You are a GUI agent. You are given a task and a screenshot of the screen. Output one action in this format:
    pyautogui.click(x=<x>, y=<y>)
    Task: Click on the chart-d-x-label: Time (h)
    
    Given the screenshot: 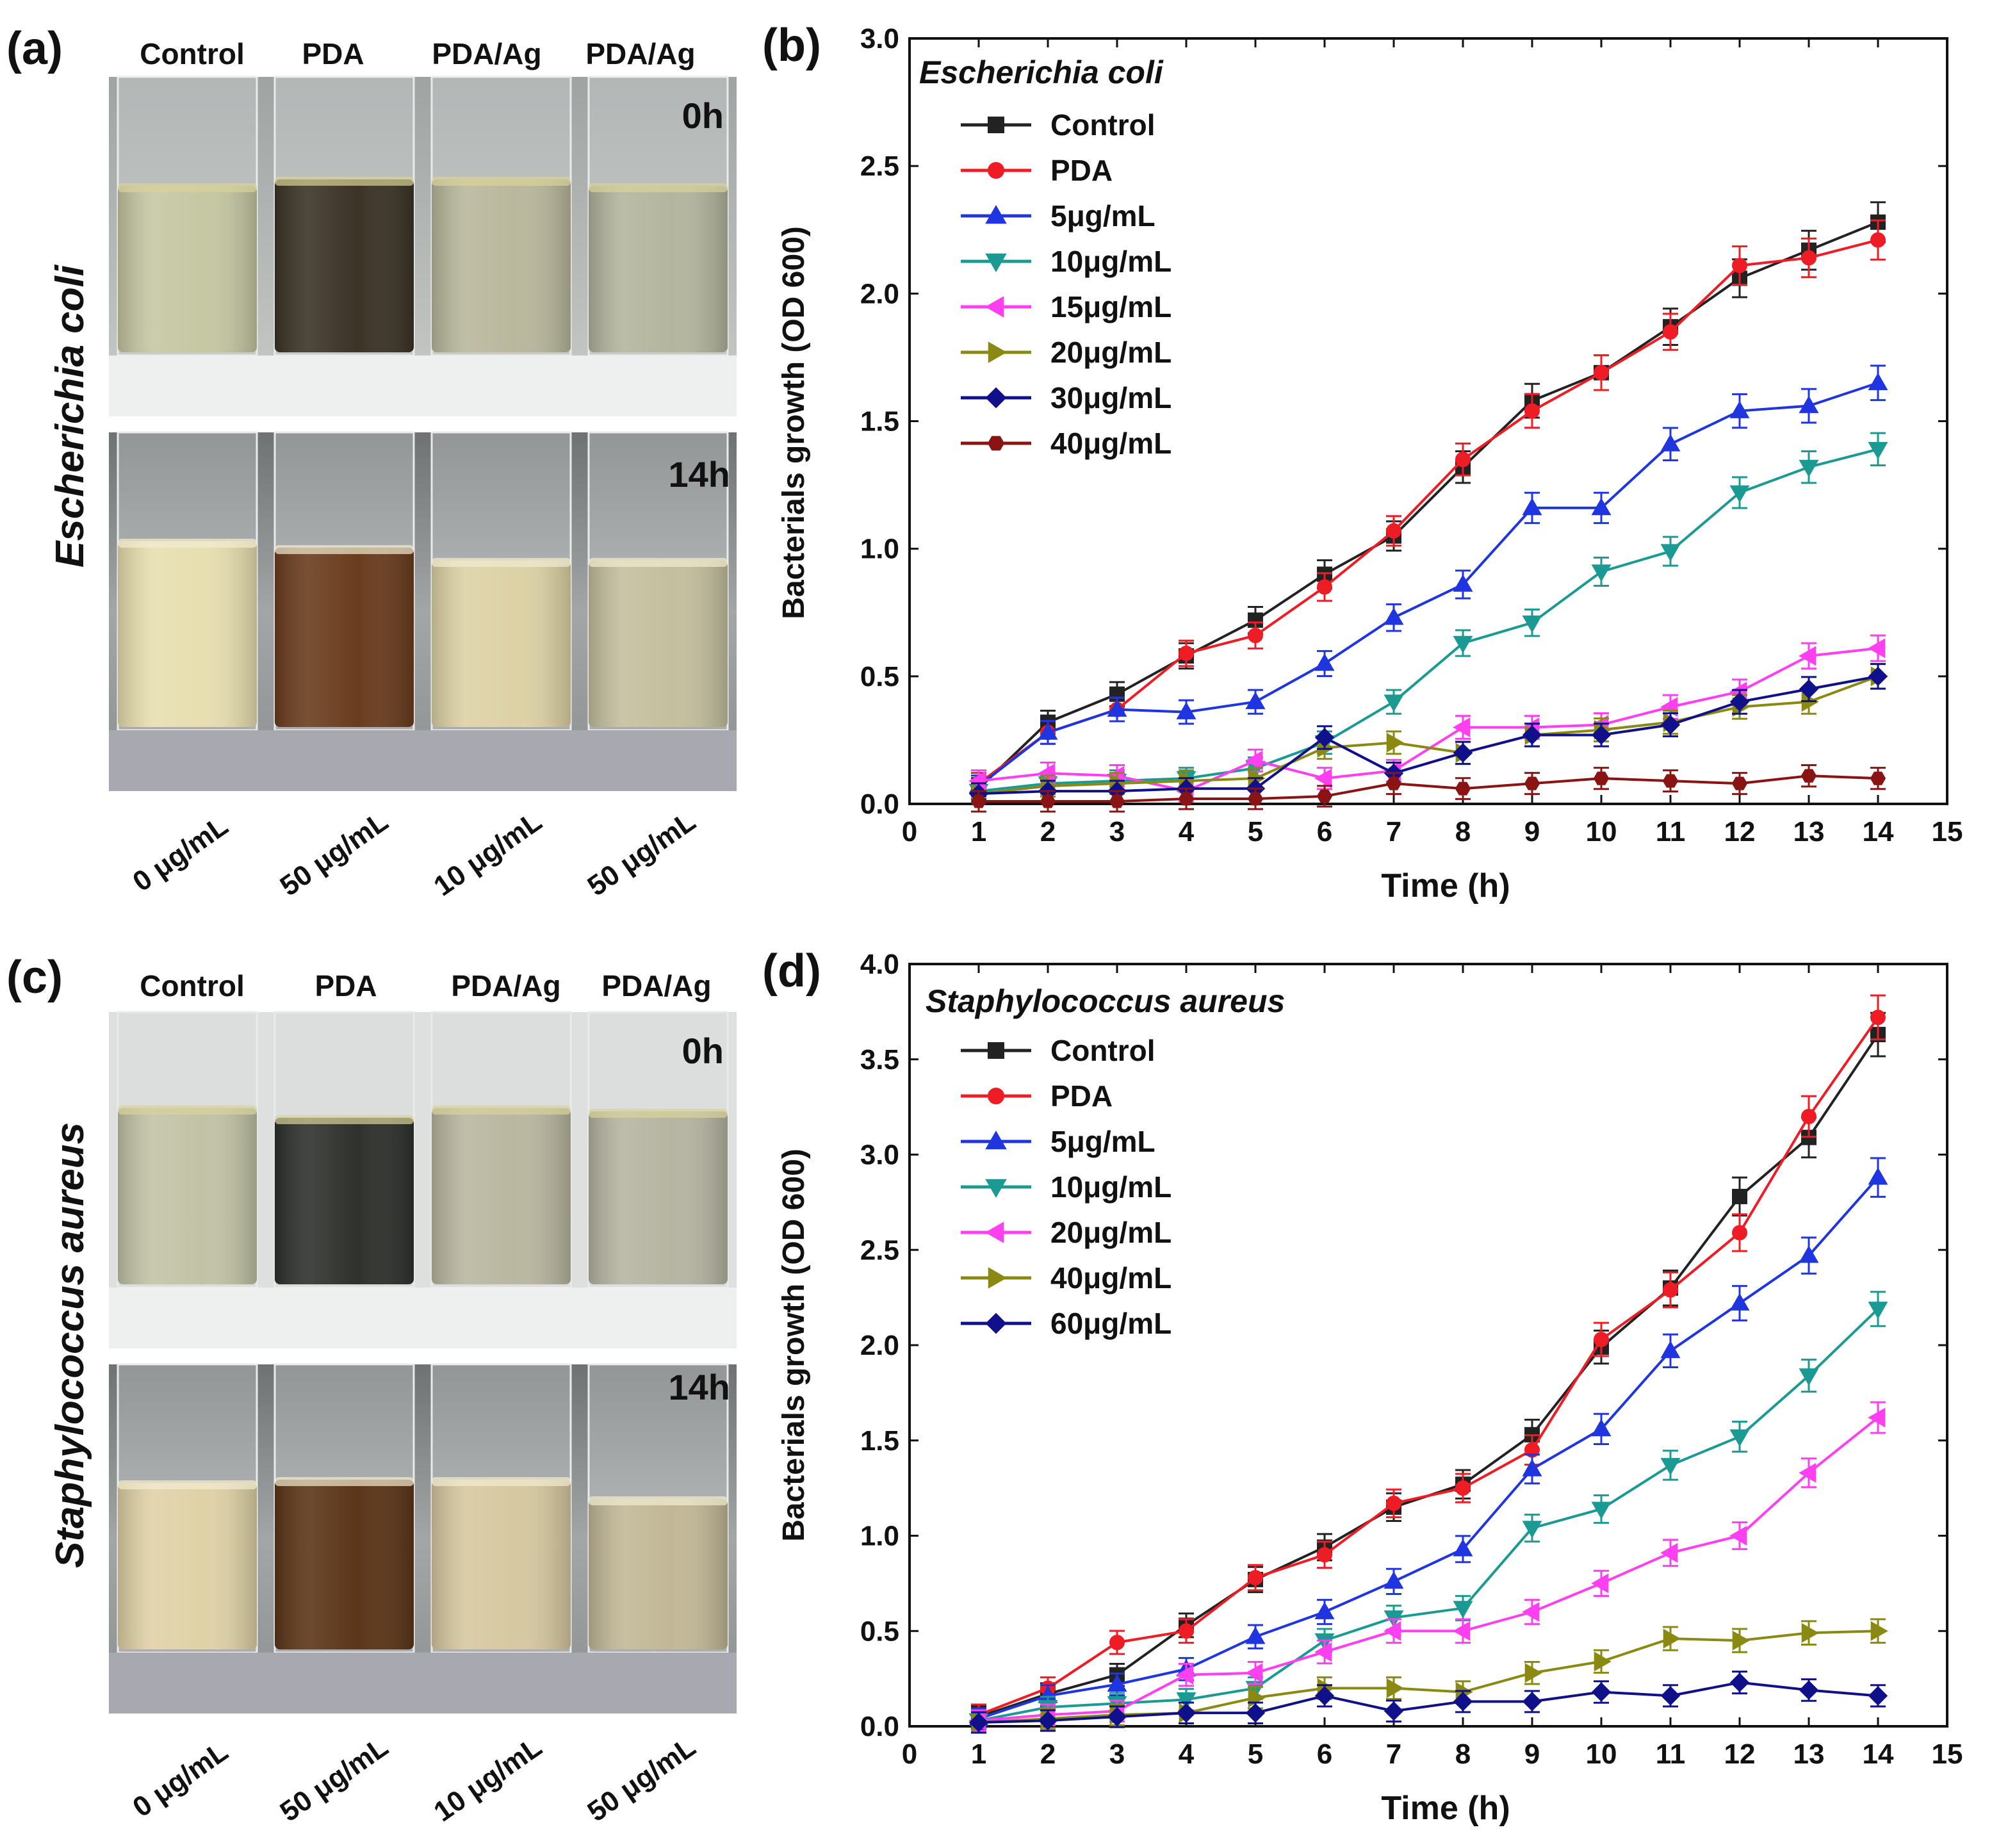 What is the action you would take?
    pyautogui.click(x=1446, y=1808)
    